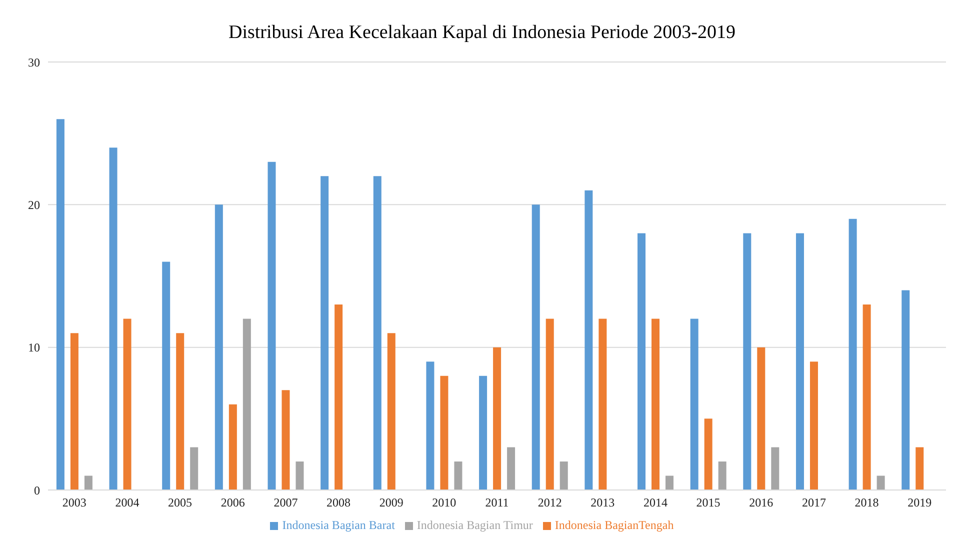 This screenshot has width=964, height=545. I want to click on x-tick-label: 2015, so click(708, 503).